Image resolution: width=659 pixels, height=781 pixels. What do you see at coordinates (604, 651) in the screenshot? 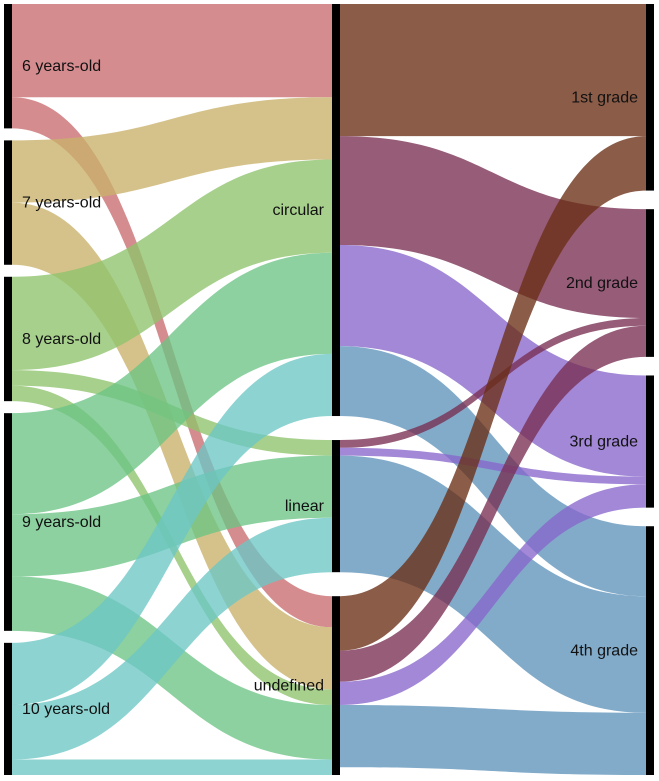
I see `label-grade4: 4th grade` at bounding box center [604, 651].